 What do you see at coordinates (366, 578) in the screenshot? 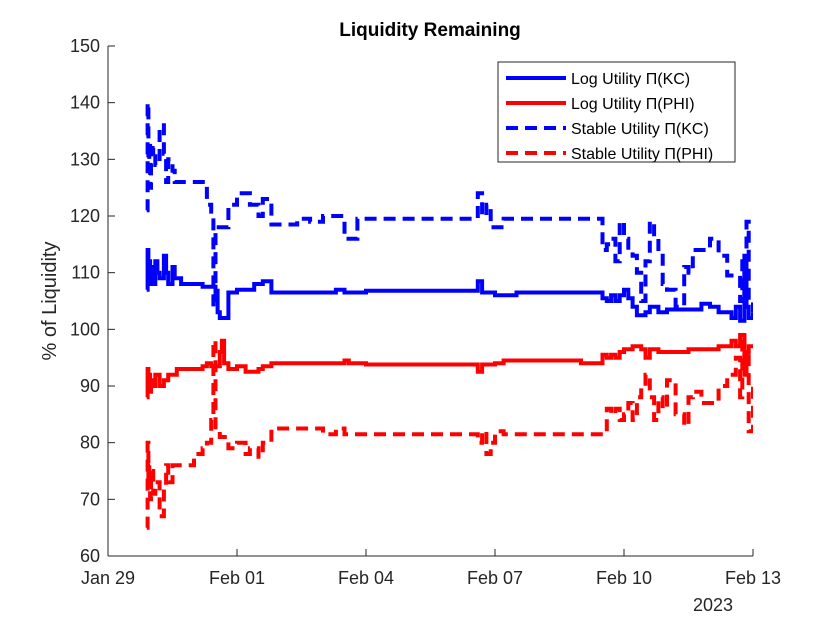
I see `x-tick-label: Feb 04` at bounding box center [366, 578].